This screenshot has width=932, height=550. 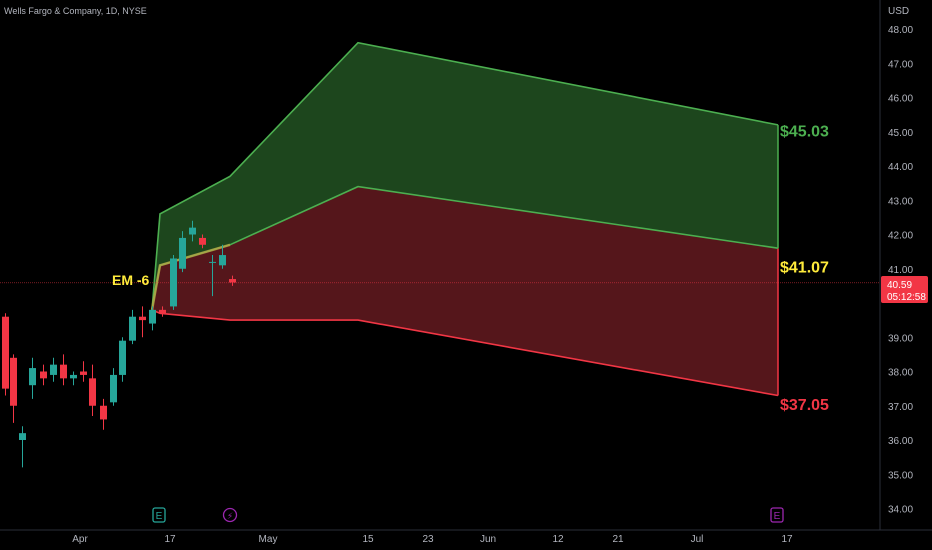 I want to click on em-annotation: EM -6, so click(x=131, y=280).